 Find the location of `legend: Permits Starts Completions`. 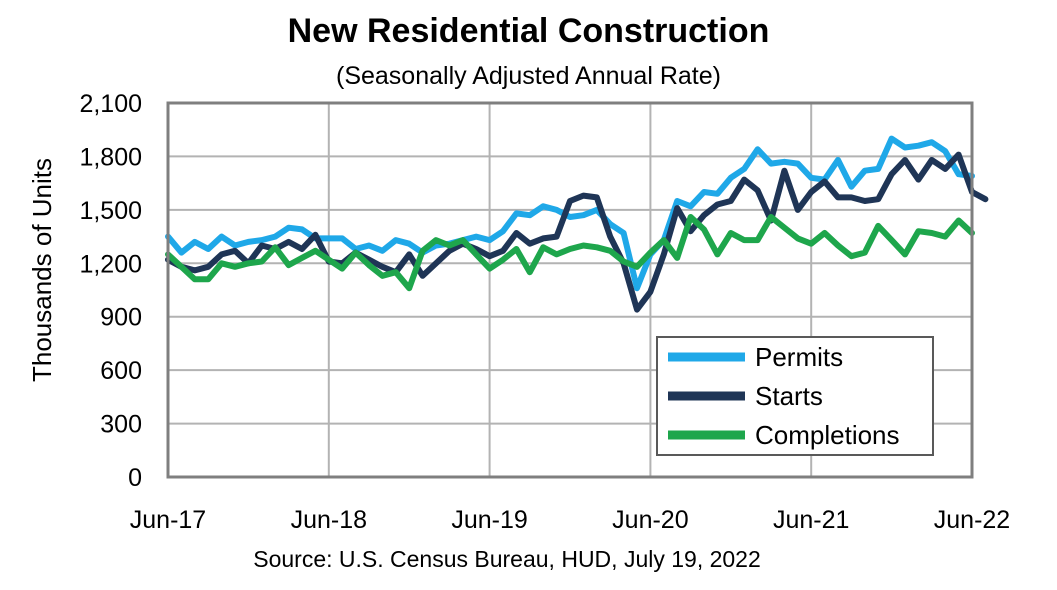

legend: Permits Starts Completions is located at coordinates (795, 396).